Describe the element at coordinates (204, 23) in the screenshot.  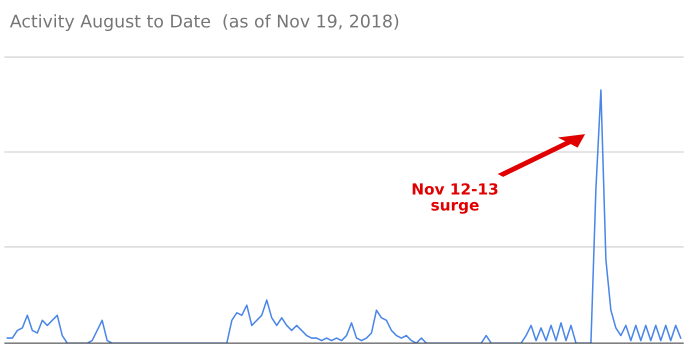
I see `chart-title: Activity August to Date (as of Nov 19, 2018)` at that location.